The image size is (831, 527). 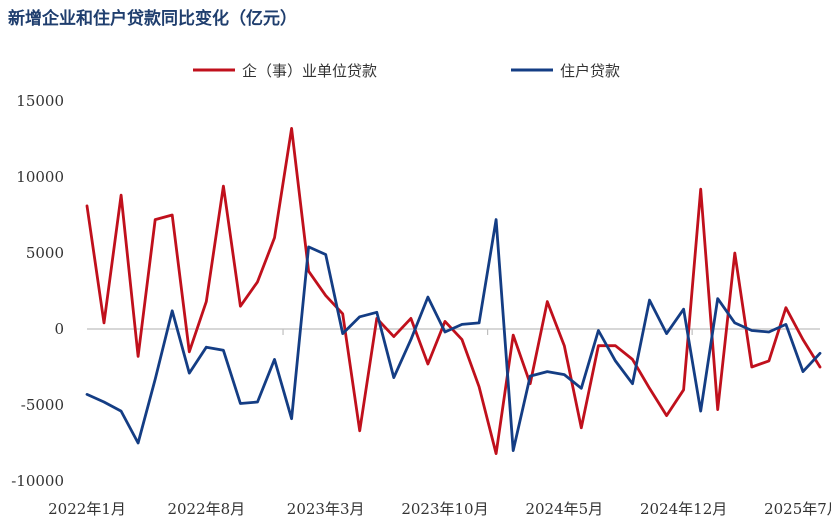 I want to click on legend: 企（事）业单位贷款 住户贷款, so click(x=406, y=71).